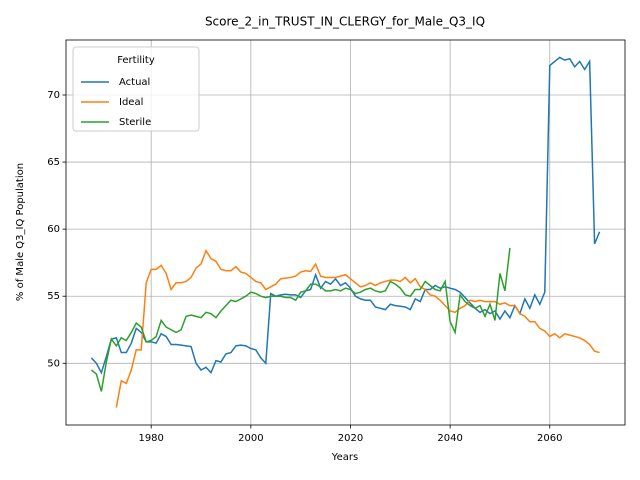  What do you see at coordinates (53, 363) in the screenshot?
I see `y-tick-label: 50` at bounding box center [53, 363].